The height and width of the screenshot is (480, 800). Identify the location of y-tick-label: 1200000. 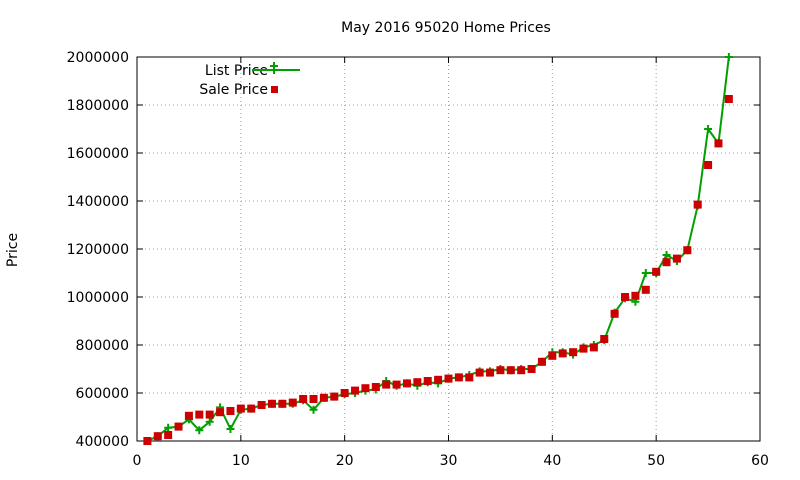
(98, 250).